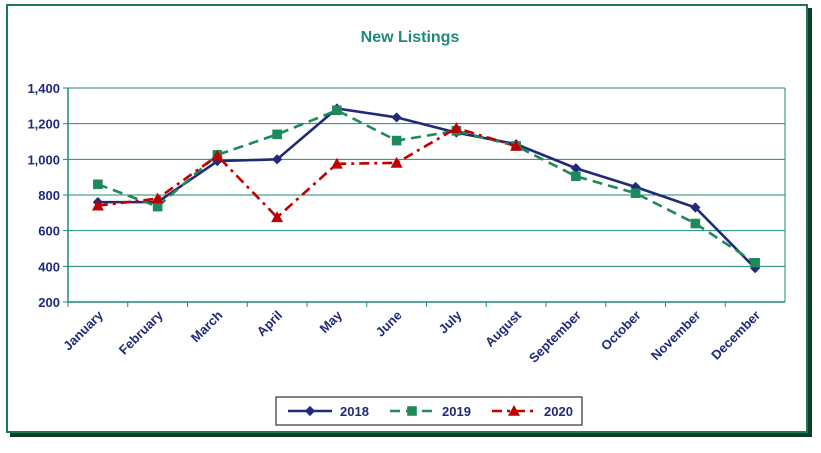 The height and width of the screenshot is (453, 821). What do you see at coordinates (49, 302) in the screenshot?
I see `y-tick-label: 200` at bounding box center [49, 302].